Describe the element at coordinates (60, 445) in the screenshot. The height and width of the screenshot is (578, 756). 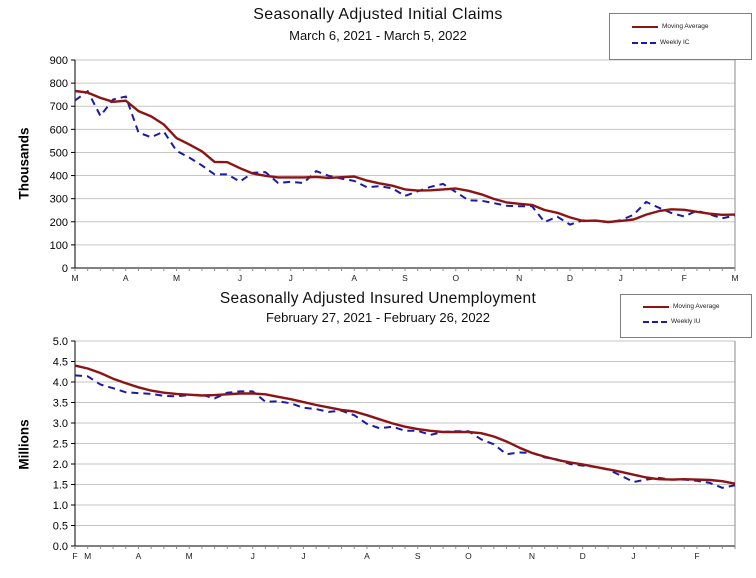
I see `svg-text: 2.5` at that location.